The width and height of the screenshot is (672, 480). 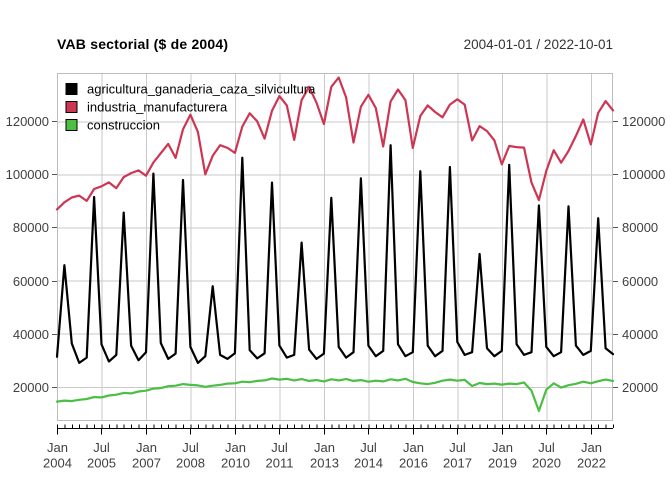 I want to click on y-axis-label-right: 80000, so click(x=640, y=227).